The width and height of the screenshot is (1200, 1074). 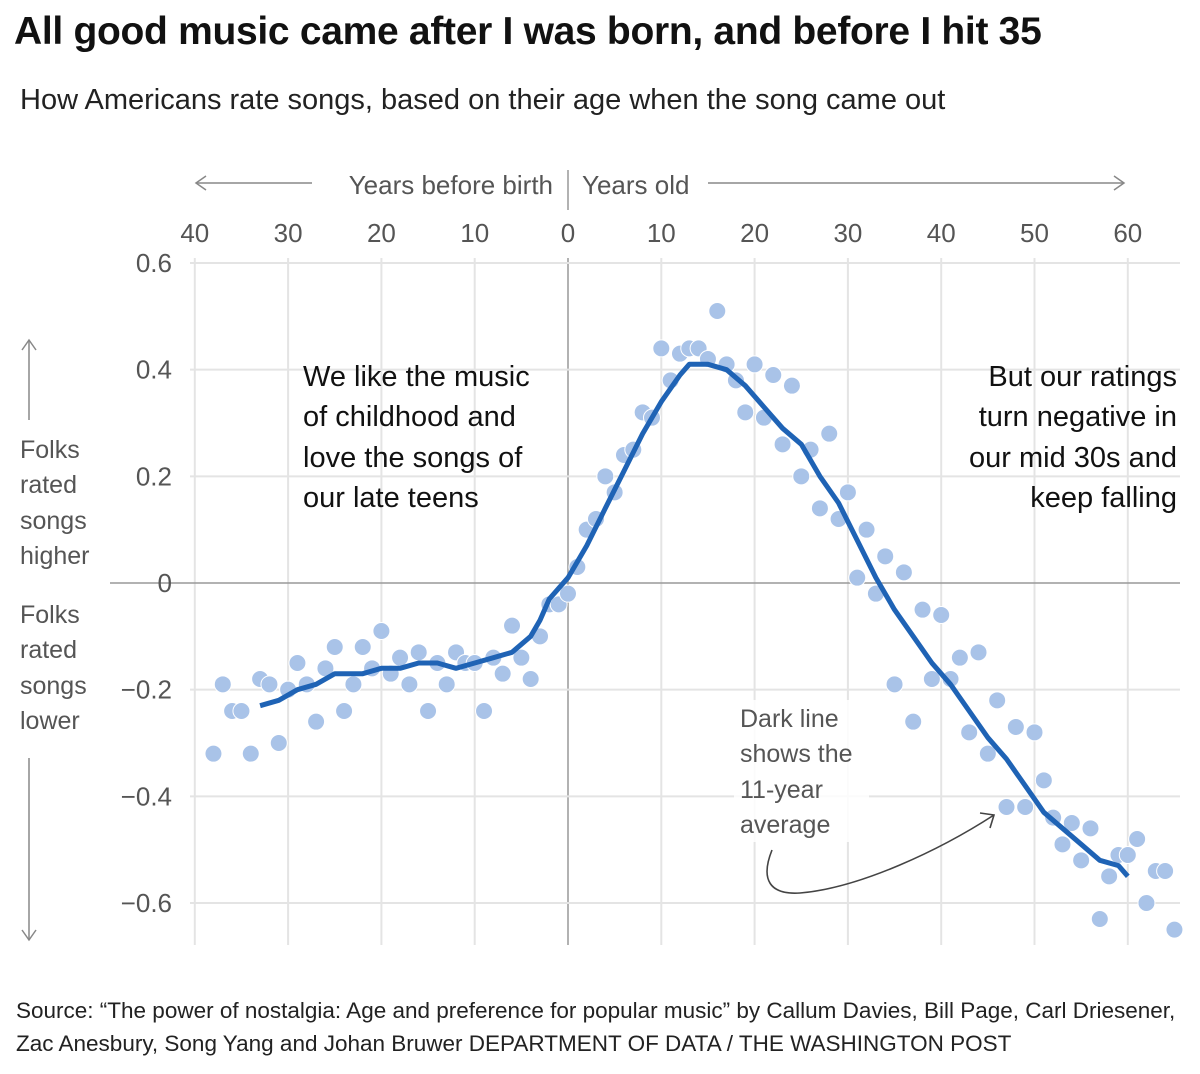 What do you see at coordinates (865, 797) in the screenshot?
I see `annotation-line-note: Dark line shows the 11-year average` at bounding box center [865, 797].